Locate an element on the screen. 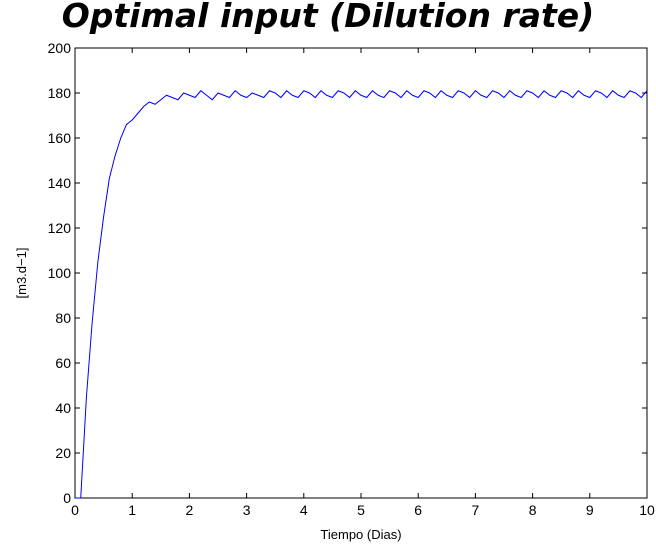 This screenshot has width=656, height=546. y-axis-label: [m3.d−1] is located at coordinates (21, 273).